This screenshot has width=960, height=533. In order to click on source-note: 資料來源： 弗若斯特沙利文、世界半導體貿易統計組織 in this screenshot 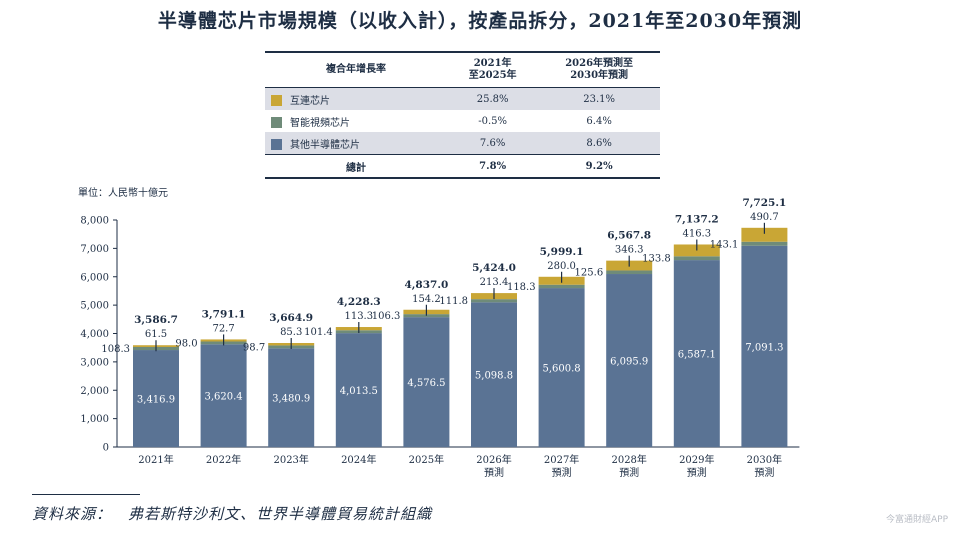, I will do `click(232, 514)`.